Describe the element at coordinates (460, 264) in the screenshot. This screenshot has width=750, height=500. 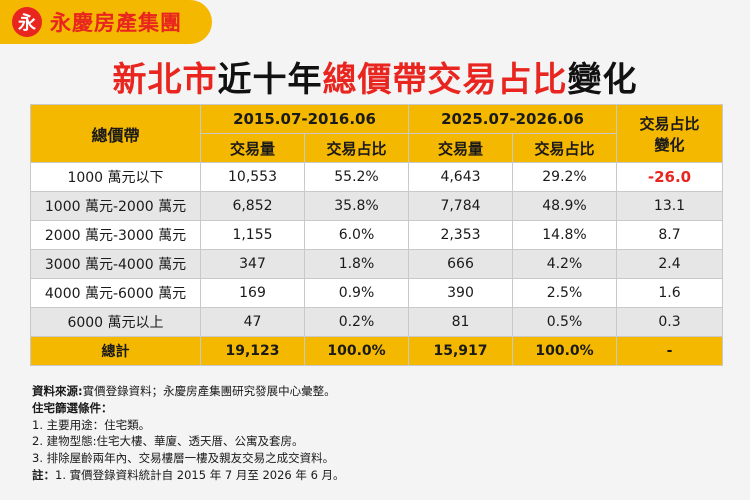
I see `cell-volume-2: 666` at that location.